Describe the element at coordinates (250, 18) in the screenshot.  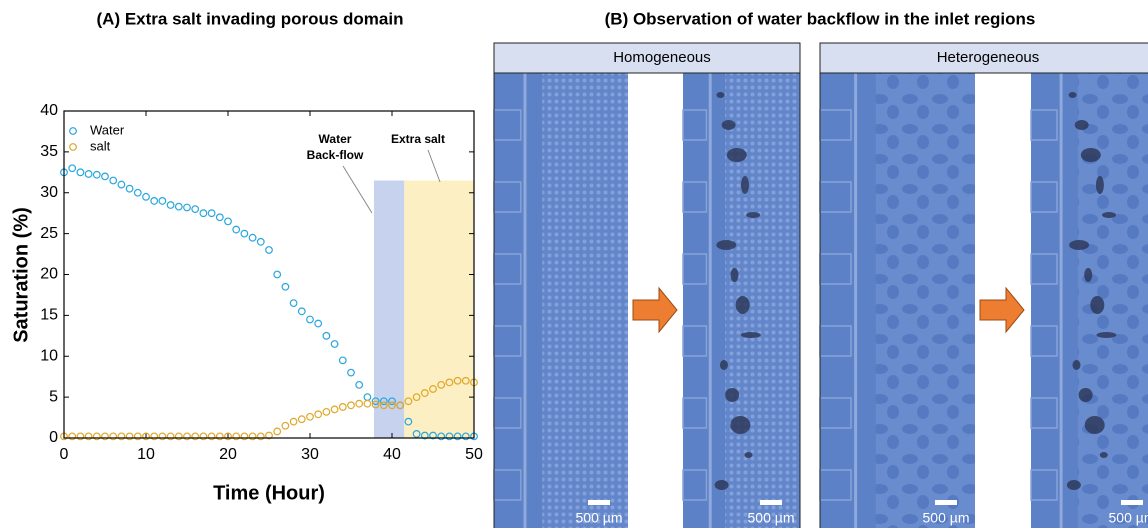
I see `chart-title: (A) Extra salt invading porous domain` at that location.